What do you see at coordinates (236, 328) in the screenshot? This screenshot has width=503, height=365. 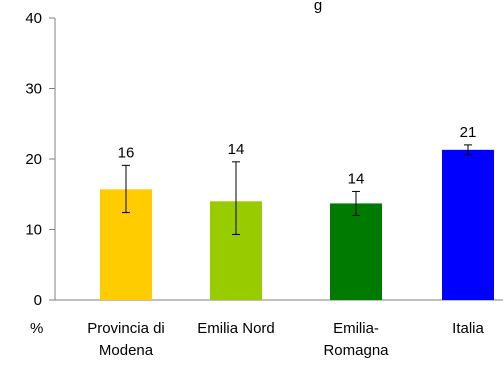 I see `x-category-label: Emilia Nord` at bounding box center [236, 328].